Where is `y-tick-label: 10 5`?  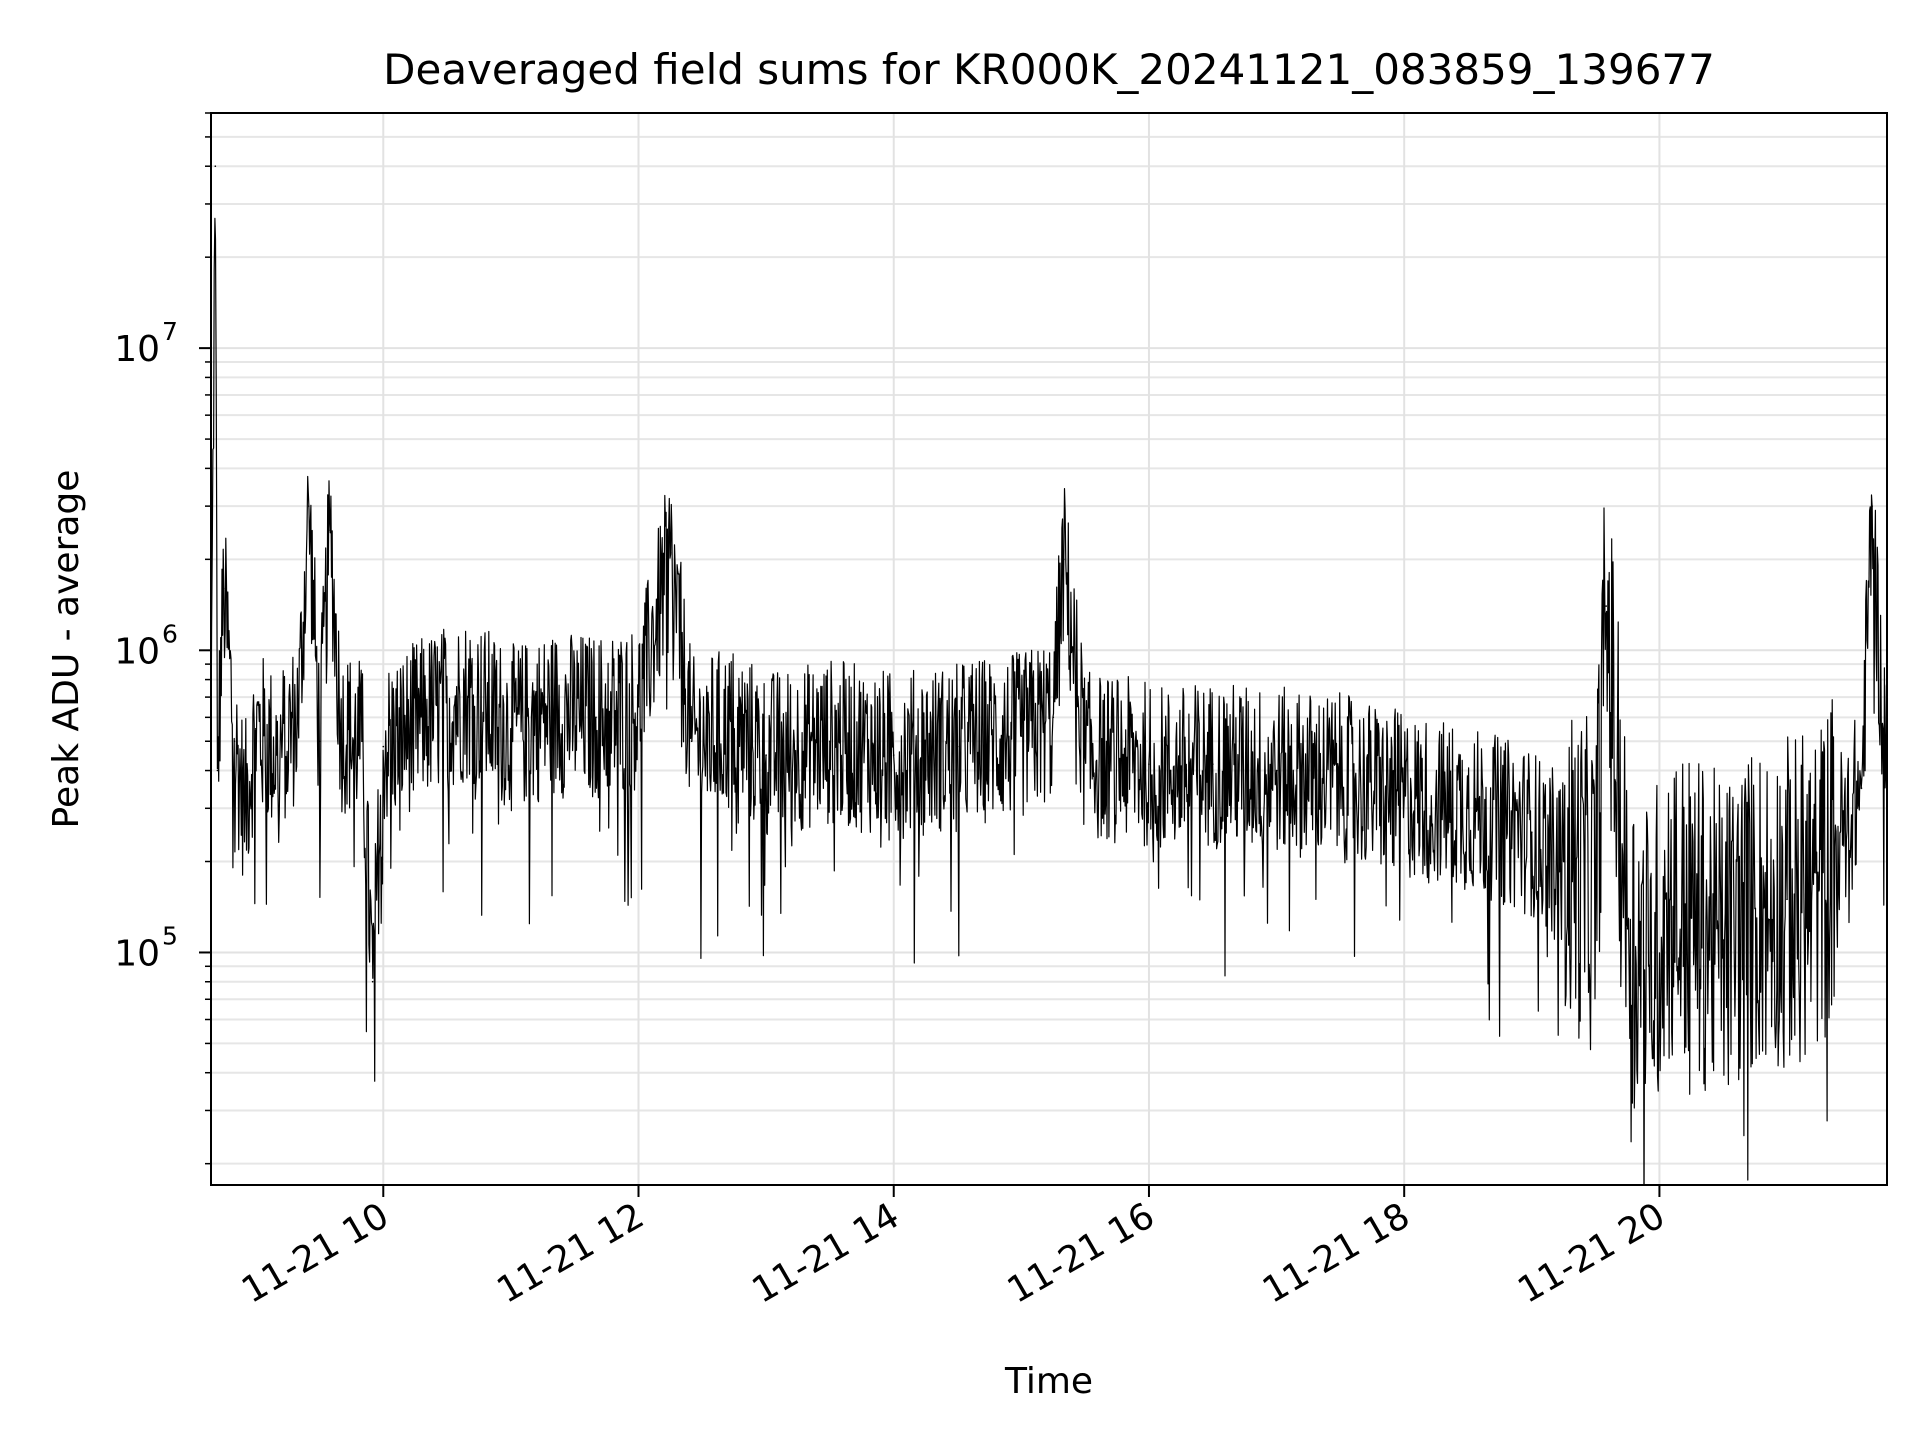
y-tick-label: 10 5 is located at coordinates (146, 947).